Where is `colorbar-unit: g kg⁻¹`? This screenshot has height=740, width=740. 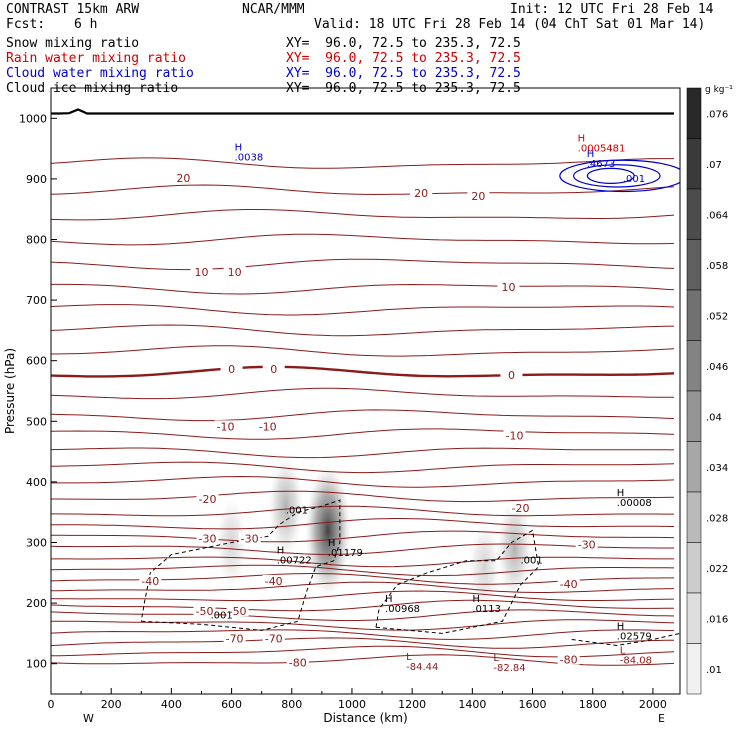 colorbar-unit: g kg⁻¹ is located at coordinates (719, 90).